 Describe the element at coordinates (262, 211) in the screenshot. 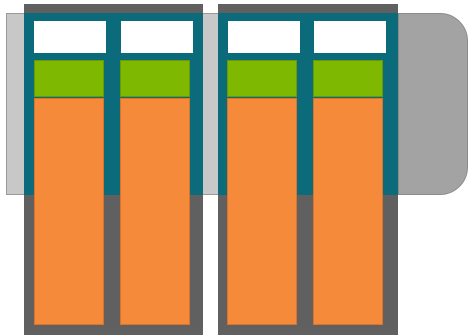

I see `module-2-column-1-orange-block` at that location.